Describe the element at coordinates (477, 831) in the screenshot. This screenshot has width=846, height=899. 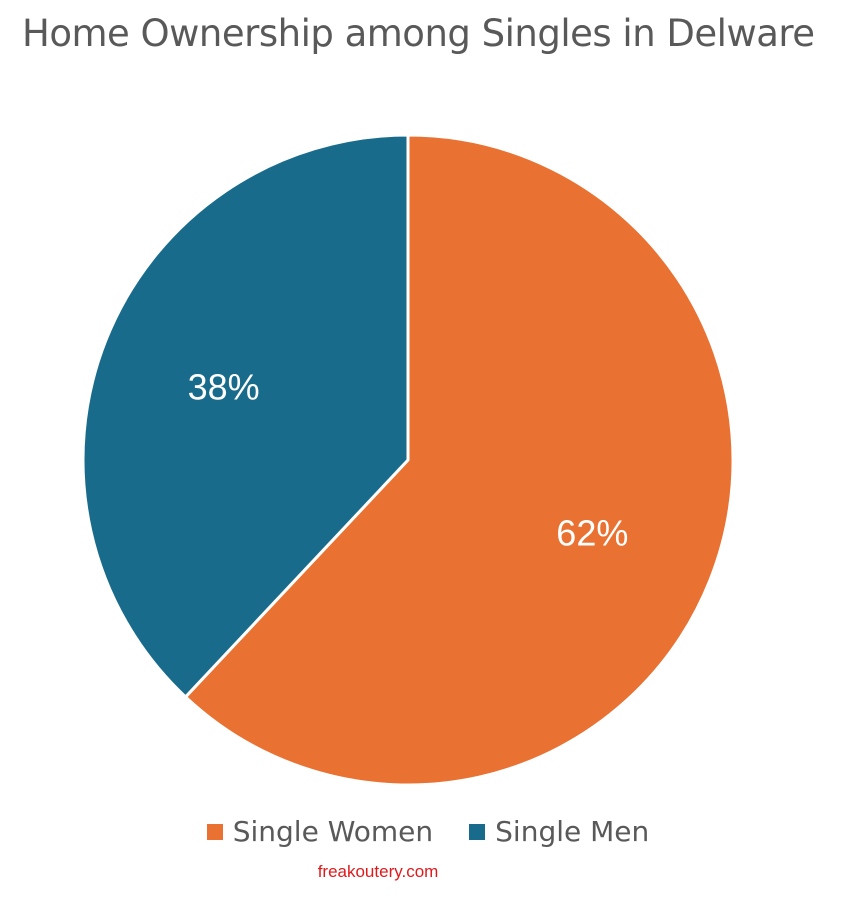
I see `legend-swatch-single-men` at that location.